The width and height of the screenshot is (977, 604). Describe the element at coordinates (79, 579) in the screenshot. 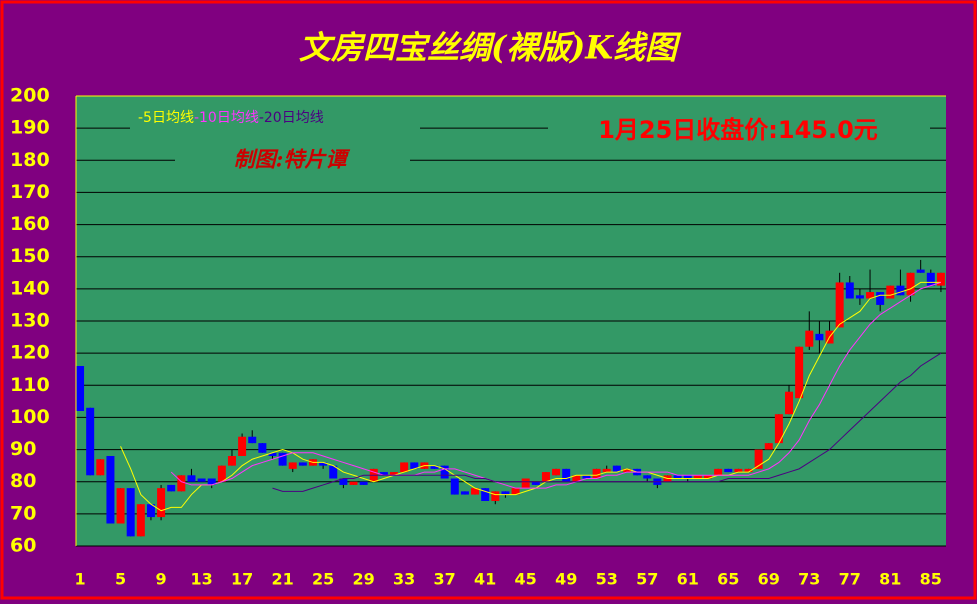

I see `x-tick-label: 1` at that location.